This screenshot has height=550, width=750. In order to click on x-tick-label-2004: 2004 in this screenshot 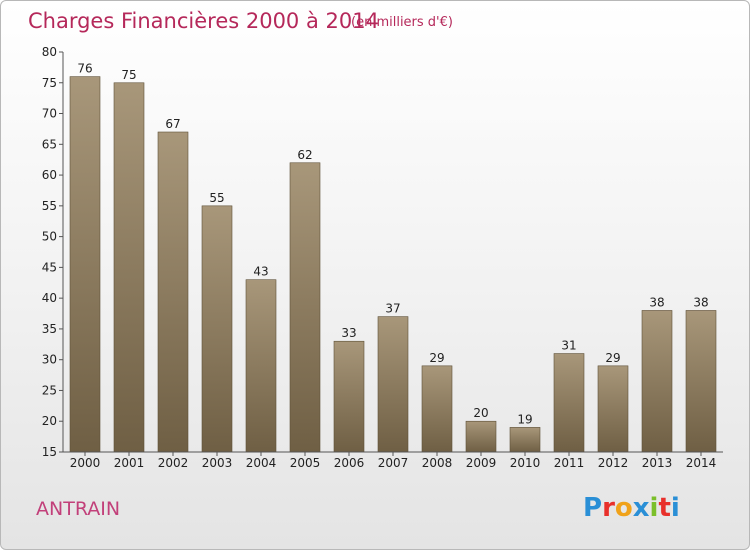, I will do `click(261, 463)`.